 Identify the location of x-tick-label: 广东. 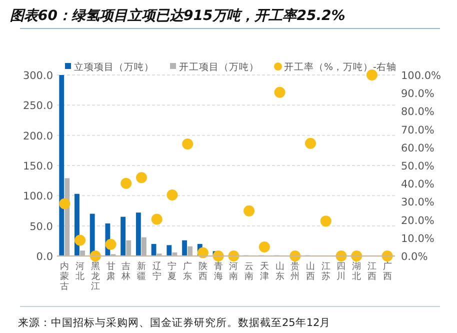
(187, 271).